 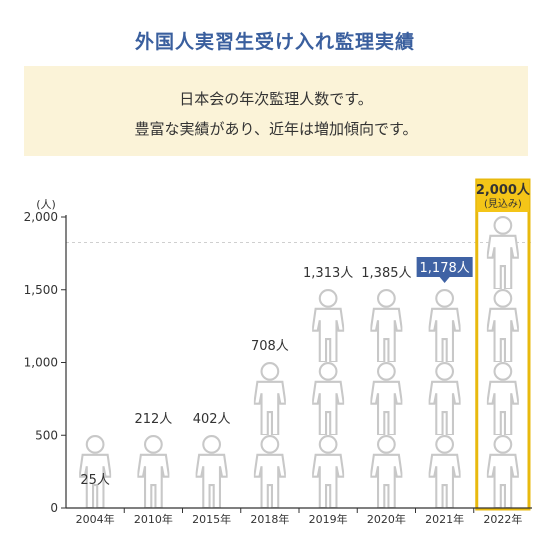 I want to click on intro-box: 日本会の年次監理人数です。 豊富な実績があり、近年は増加傾向です。, so click(x=276, y=111).